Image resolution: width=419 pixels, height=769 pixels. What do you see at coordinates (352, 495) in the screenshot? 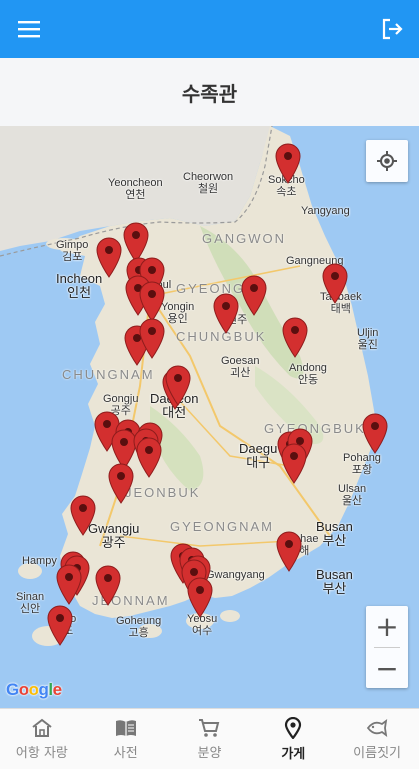
I see `label-ulsan: Ulsan 울산` at bounding box center [352, 495].